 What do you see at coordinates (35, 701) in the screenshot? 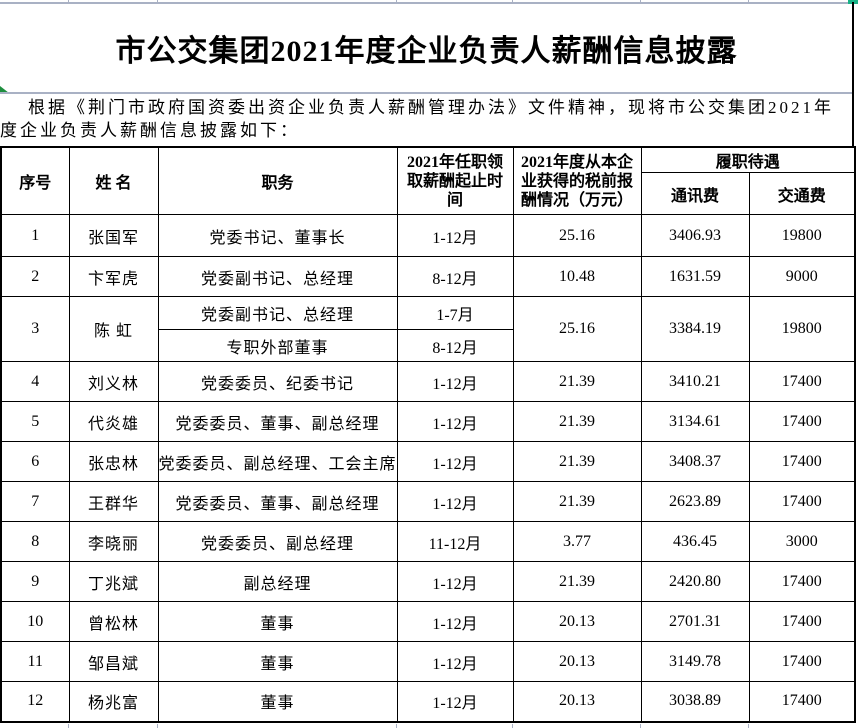
I see `cell-serial: 12` at bounding box center [35, 701].